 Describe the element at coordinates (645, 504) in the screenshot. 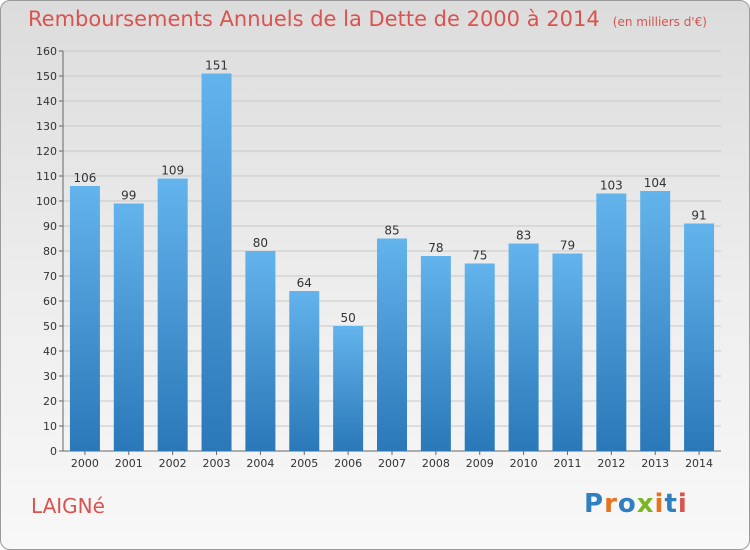

I see `logo-letter: x` at that location.